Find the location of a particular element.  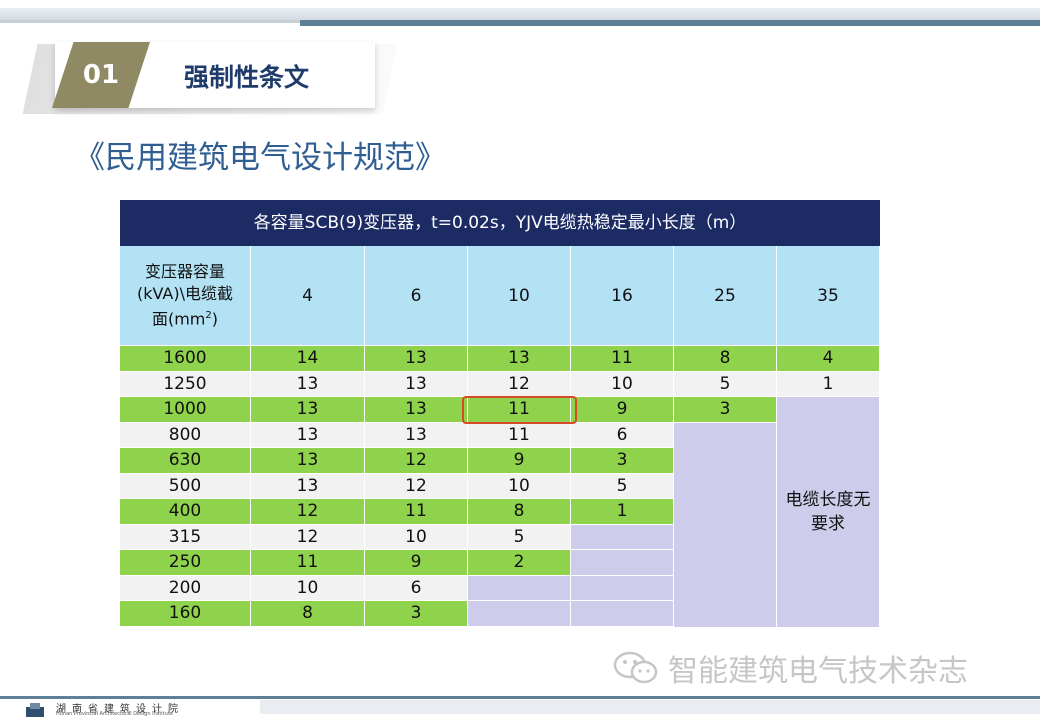

bottom-rule is located at coordinates (520, 697).